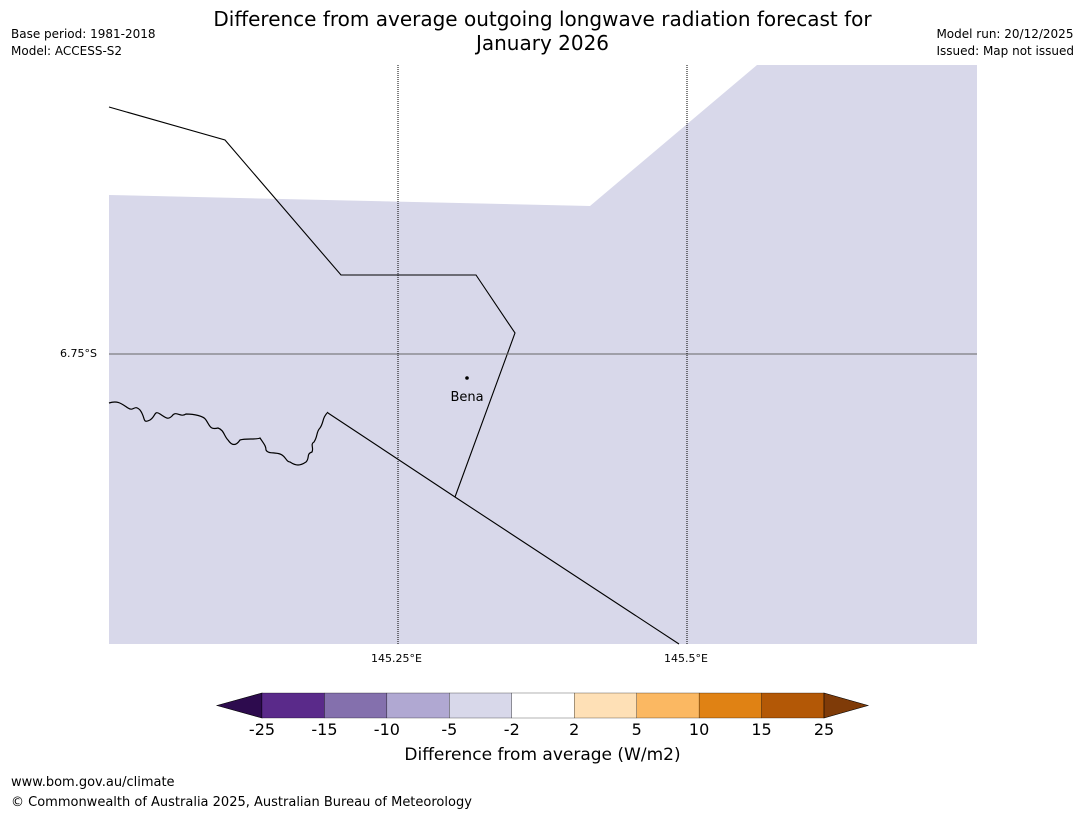 The width and height of the screenshot is (1085, 816). Describe the element at coordinates (396, 658) in the screenshot. I see `longitude-label-145-25: 145.25°E` at that location.